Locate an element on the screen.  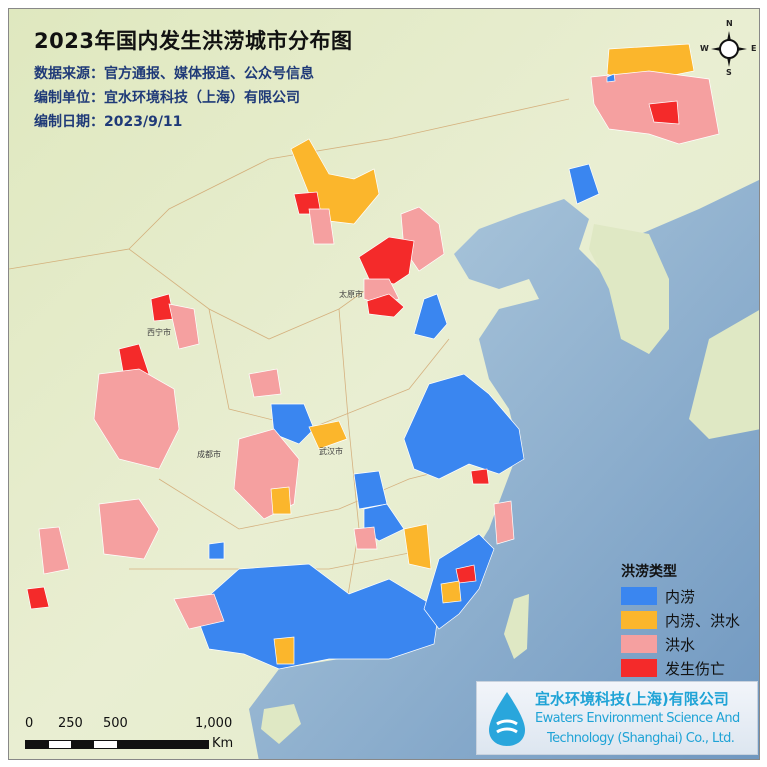
map-label-wuhan: 武汉市 is located at coordinates (331, 451).